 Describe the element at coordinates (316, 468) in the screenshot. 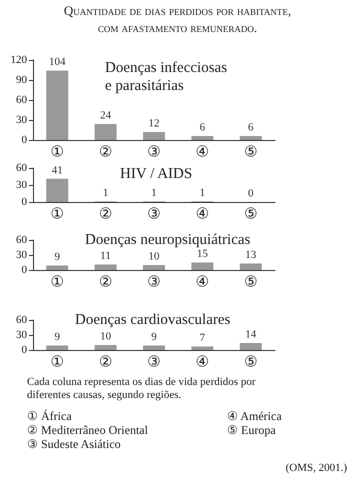

I see `text: (OMS, 2001.)` at that location.